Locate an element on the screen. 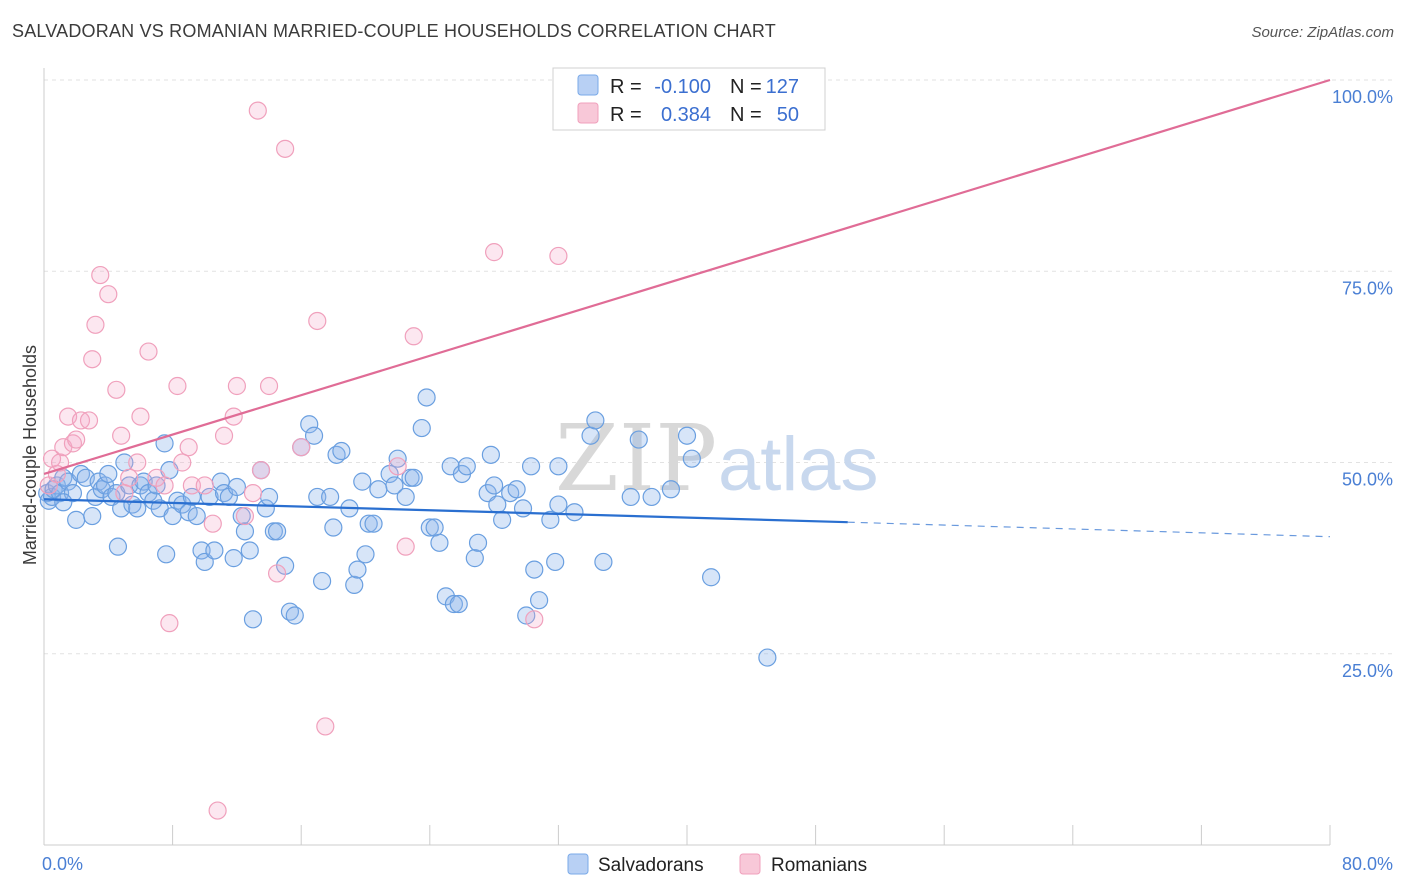 The height and width of the screenshot is (892, 1406). legend-n-value-1: 127 is located at coordinates (782, 87).